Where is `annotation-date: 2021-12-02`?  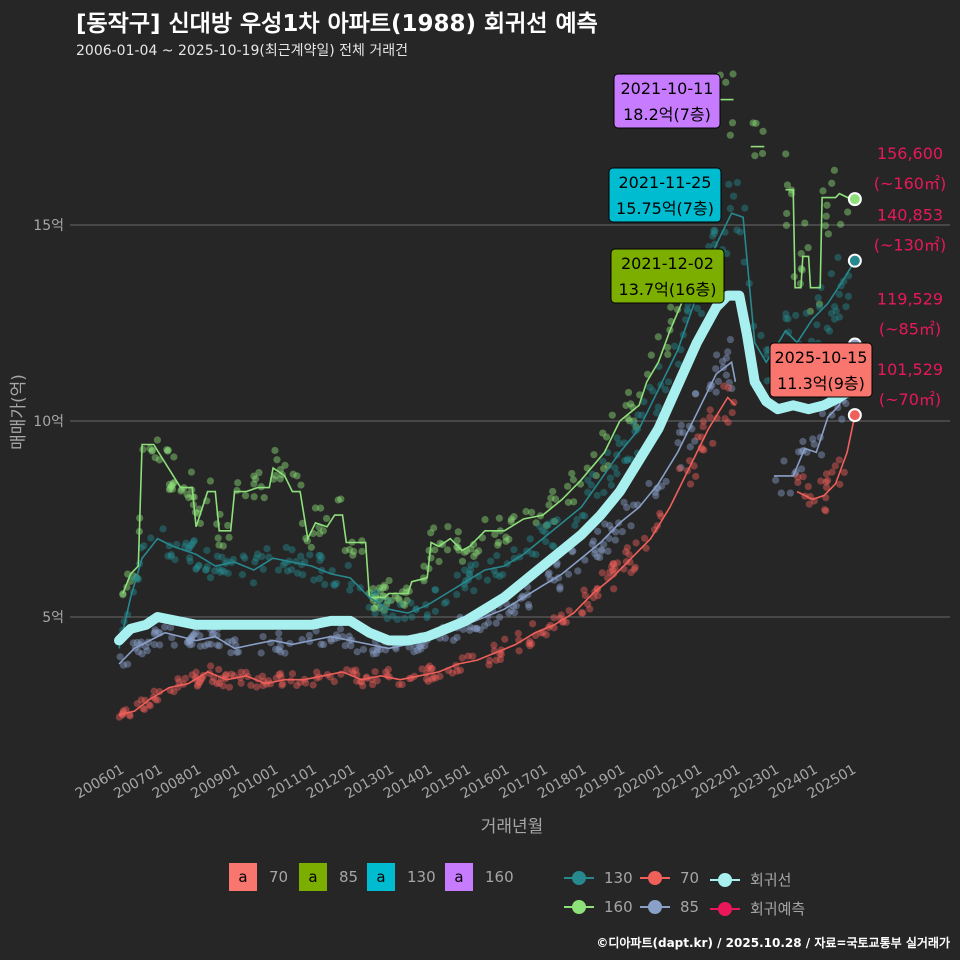
annotation-date: 2021-12-02 is located at coordinates (667, 263).